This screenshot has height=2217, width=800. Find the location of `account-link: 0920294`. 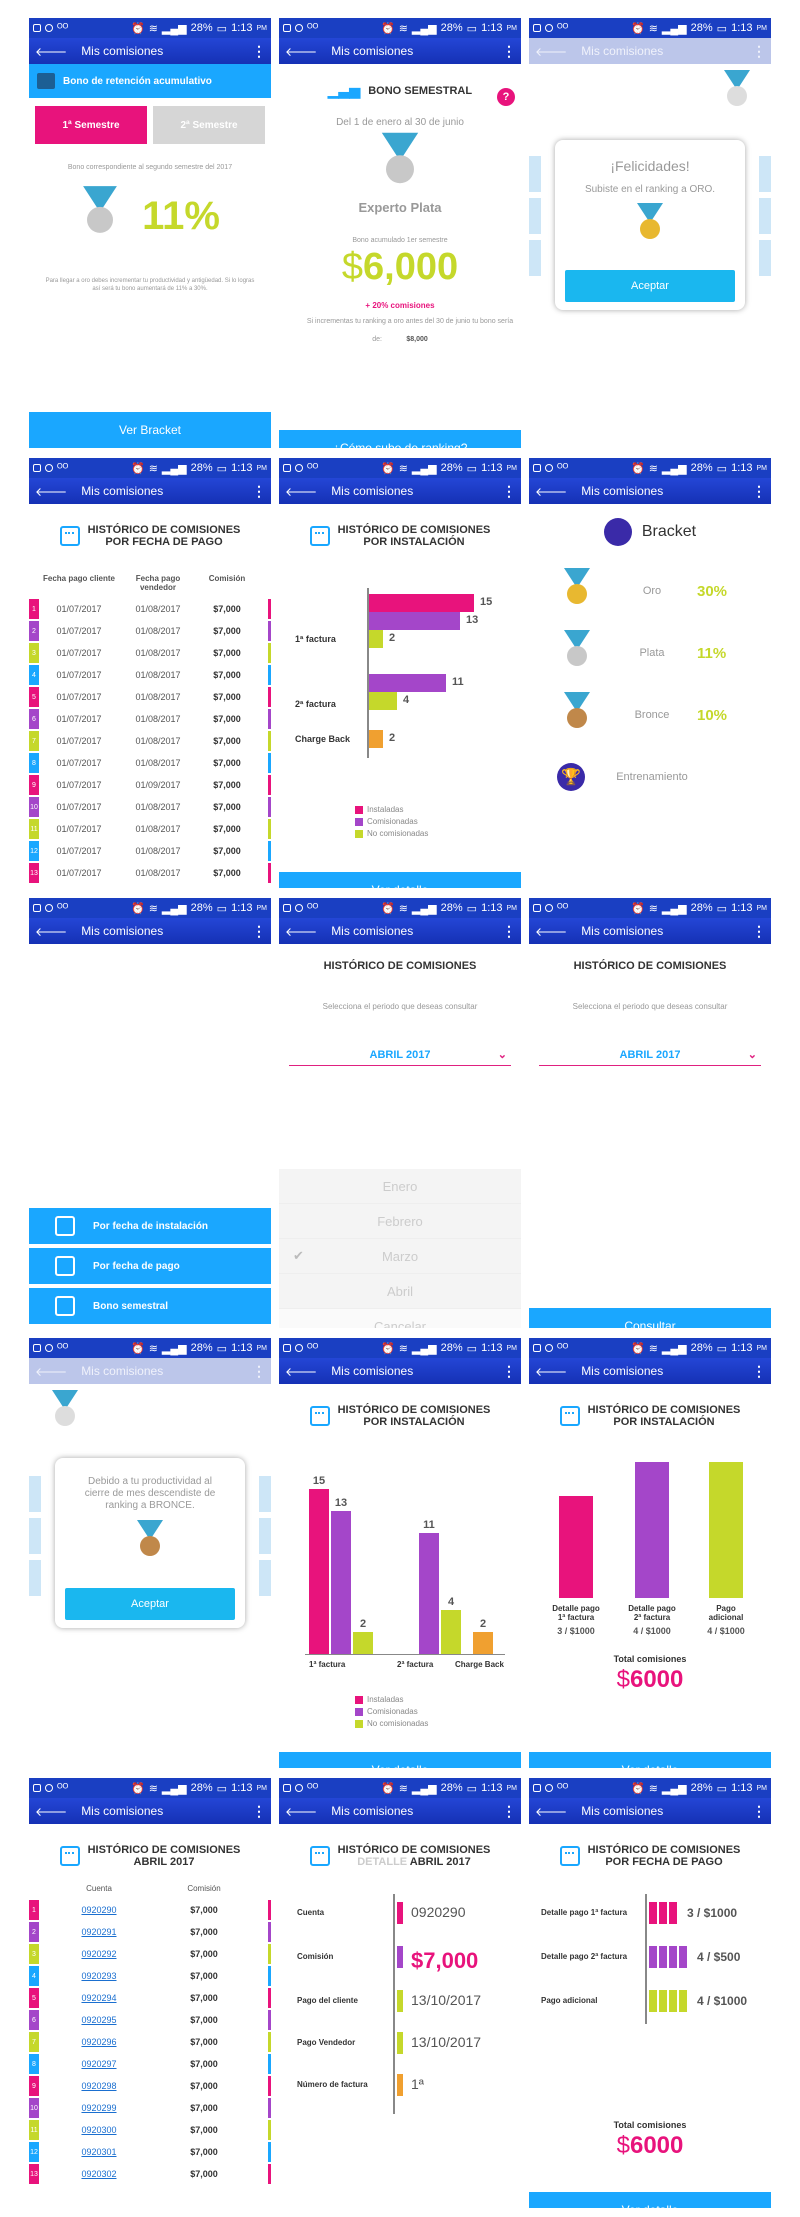

account-link: 0920294 is located at coordinates (99, 1998).